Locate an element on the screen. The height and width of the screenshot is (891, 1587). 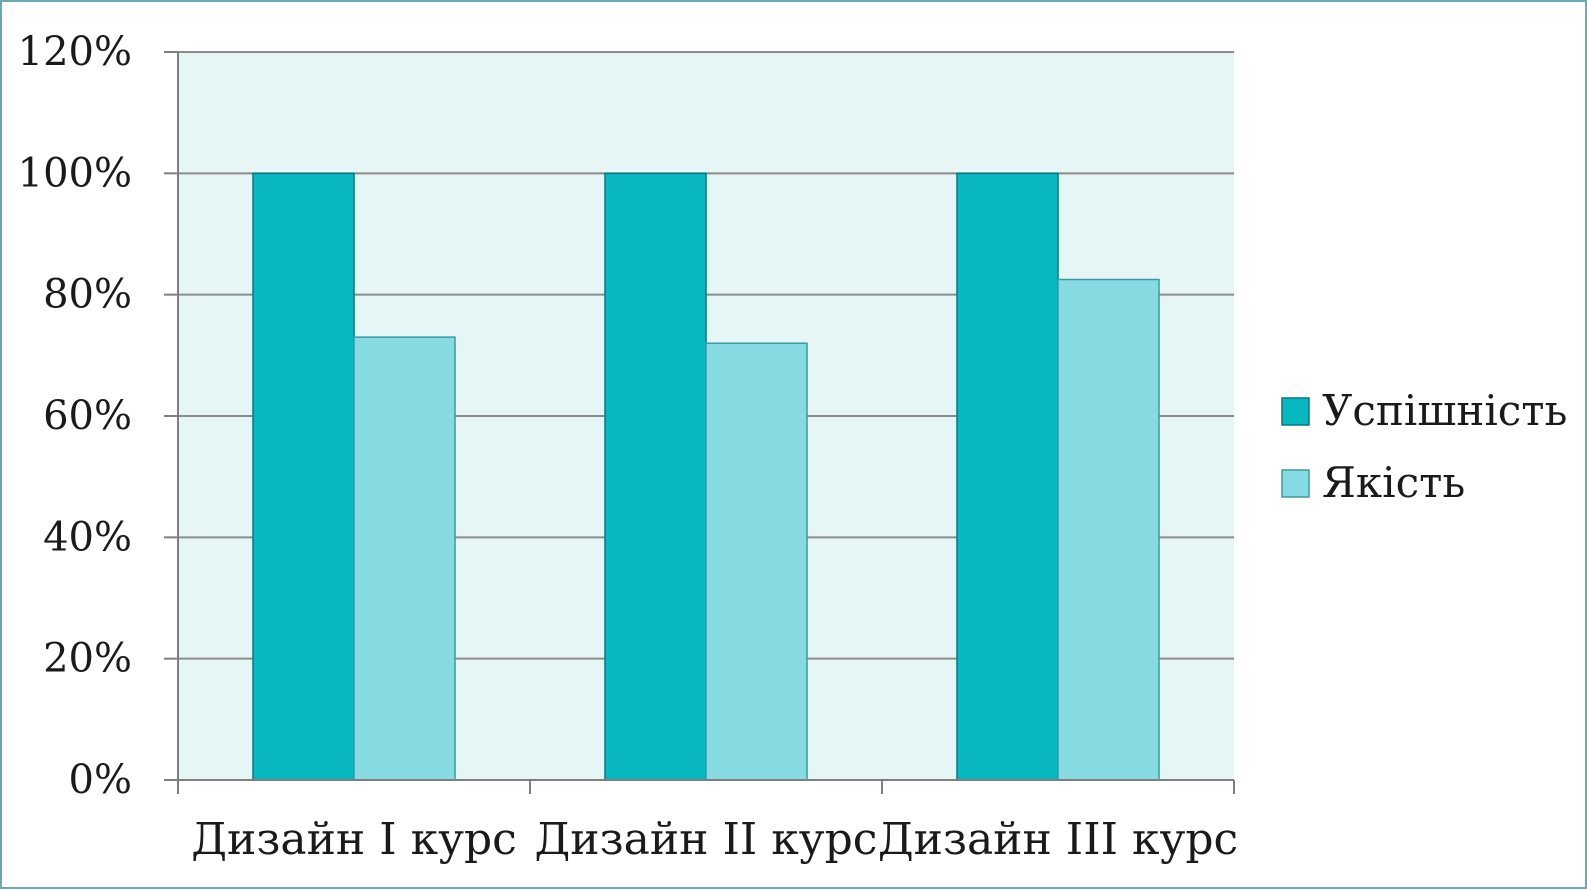
y-tick-labels: 0% 20% 40% 60% 80% 100% 120% is located at coordinates (75, 416).